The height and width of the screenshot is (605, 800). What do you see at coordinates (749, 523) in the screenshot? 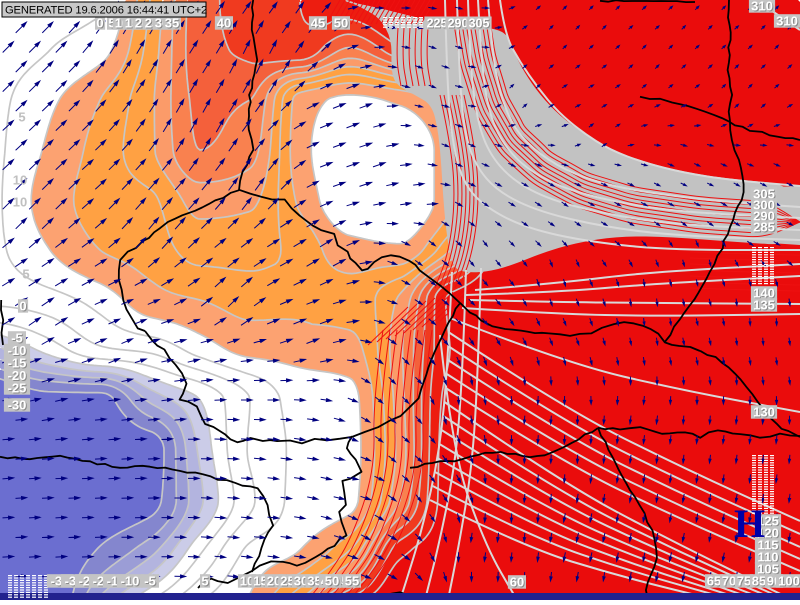
I see `svg-text: H` at bounding box center [749, 523].